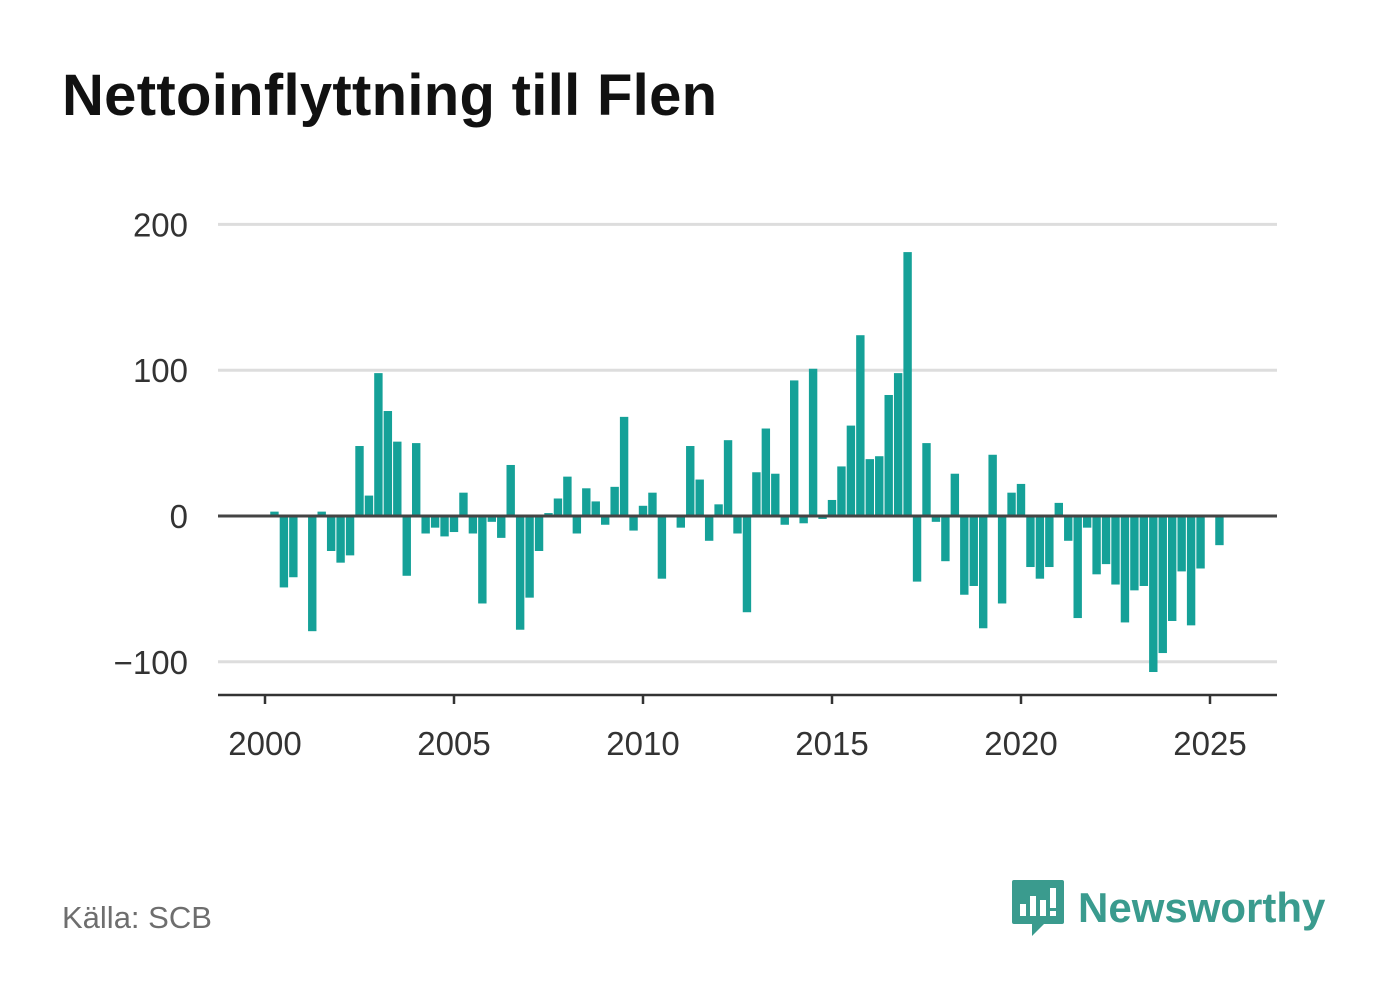 The width and height of the screenshot is (1382, 999). What do you see at coordinates (151, 662) in the screenshot?
I see `y-tick-label: −100` at bounding box center [151, 662].